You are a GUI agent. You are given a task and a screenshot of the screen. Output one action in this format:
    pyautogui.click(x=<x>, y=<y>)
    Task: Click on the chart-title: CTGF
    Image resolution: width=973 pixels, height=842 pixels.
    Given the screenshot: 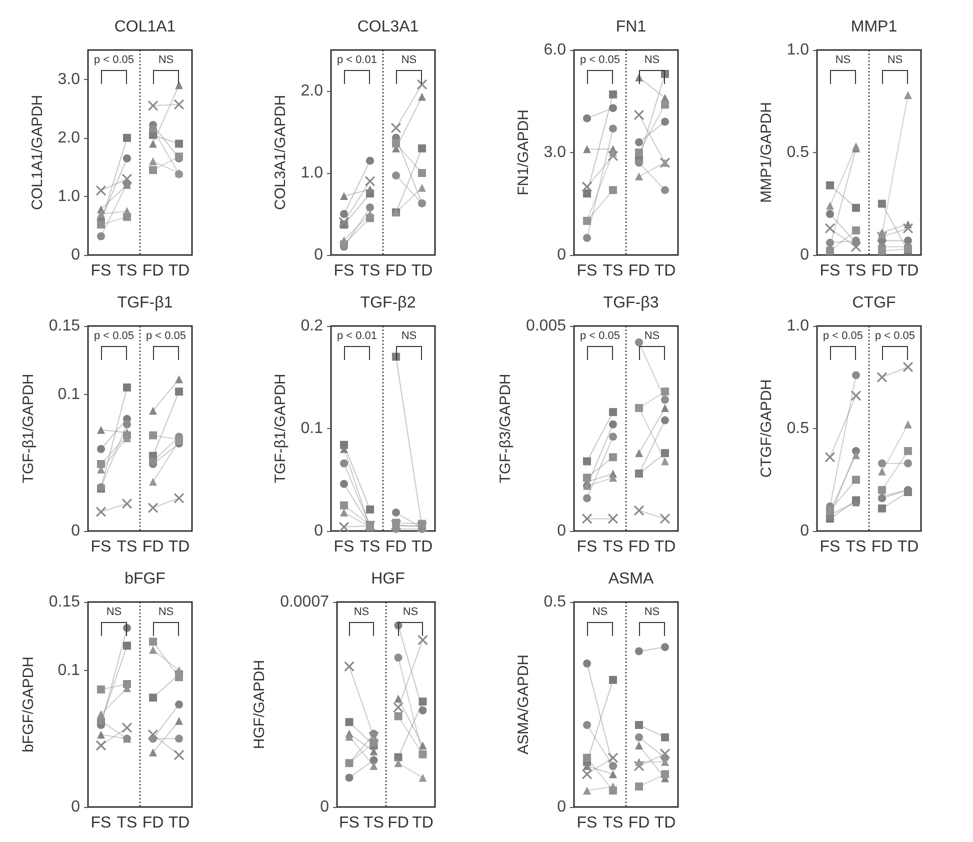 What is the action you would take?
    pyautogui.click(x=874, y=303)
    